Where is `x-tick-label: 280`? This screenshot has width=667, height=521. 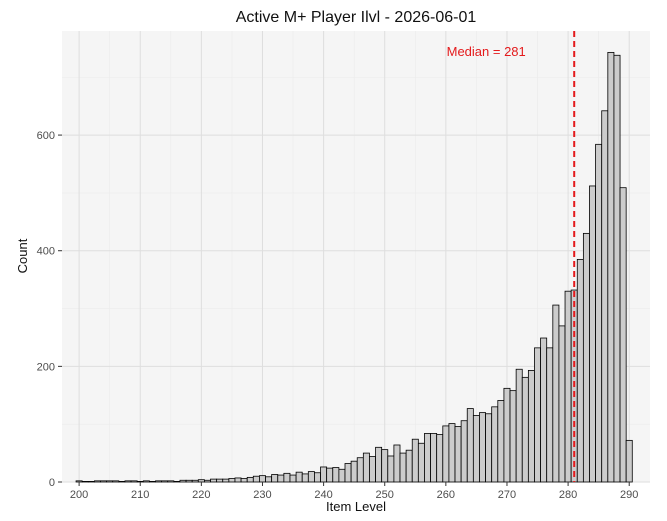
x-tick-label: 280 is located at coordinates (568, 495).